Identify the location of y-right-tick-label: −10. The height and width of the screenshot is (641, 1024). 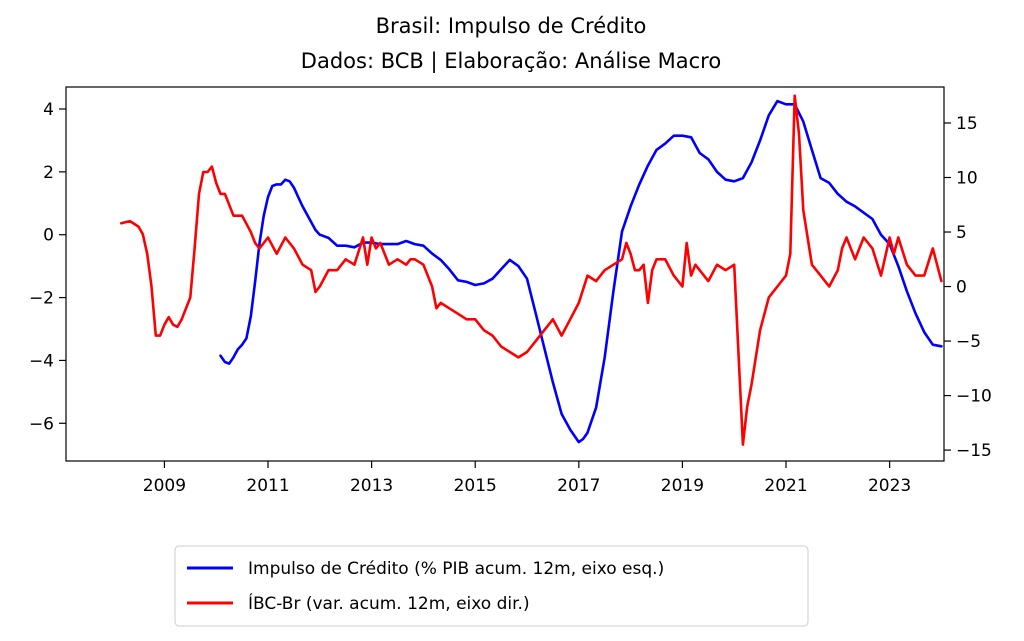
(974, 397).